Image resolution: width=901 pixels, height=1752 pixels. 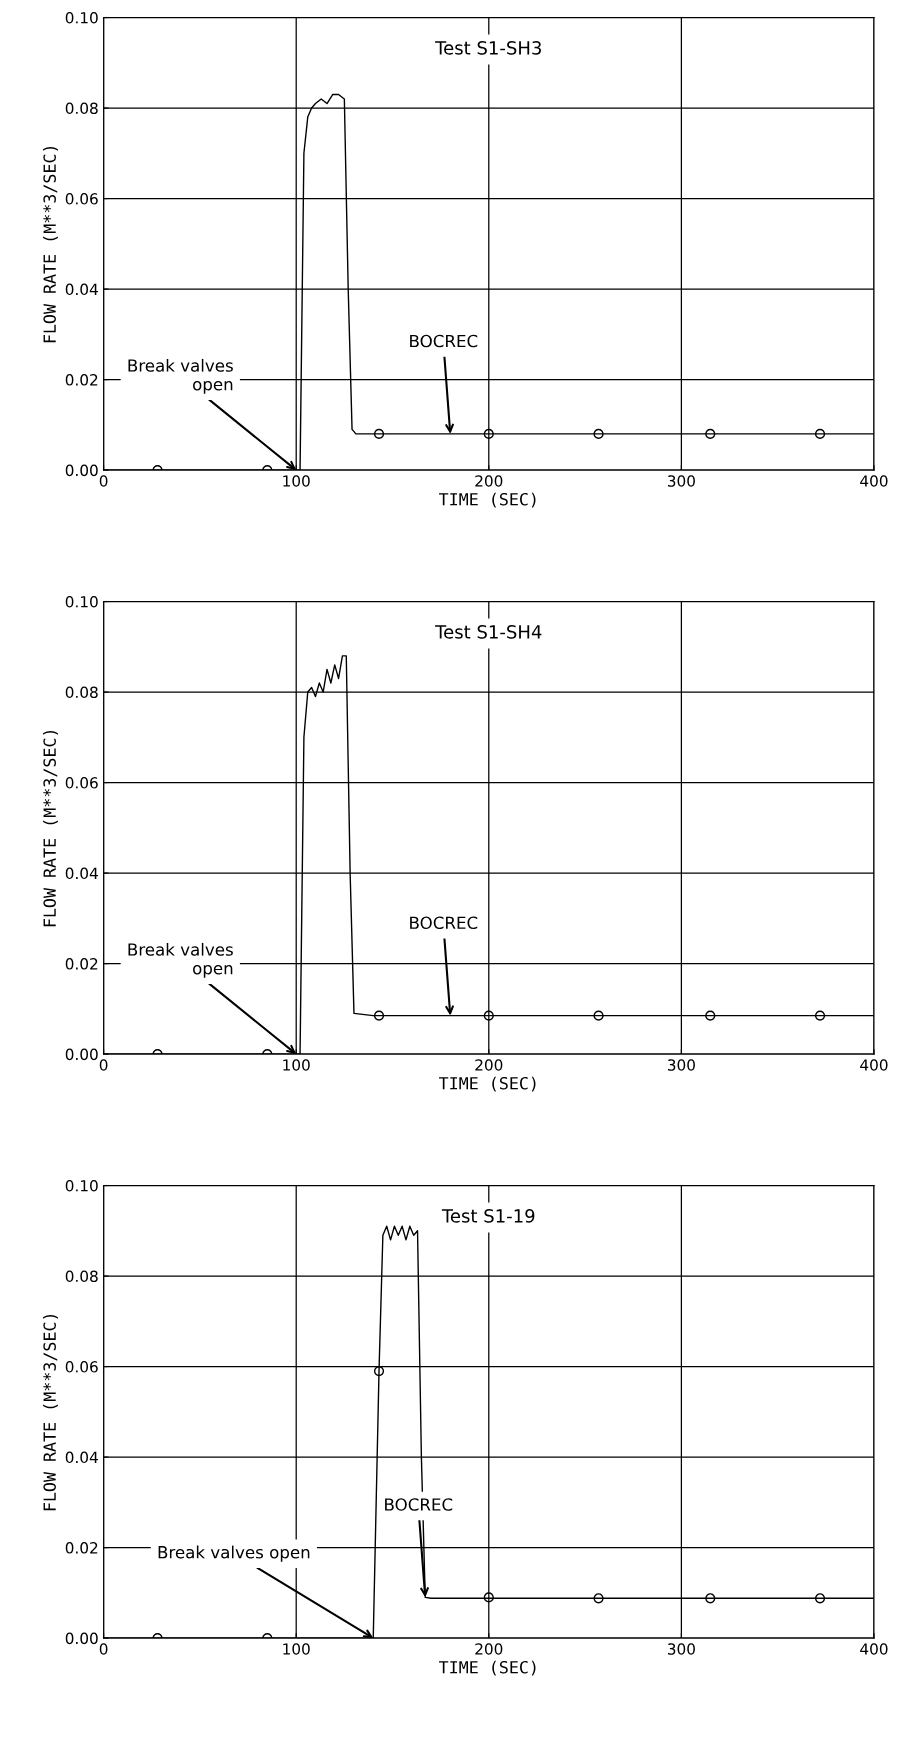 I want to click on text: Test S1-SH3, so click(x=488, y=48).